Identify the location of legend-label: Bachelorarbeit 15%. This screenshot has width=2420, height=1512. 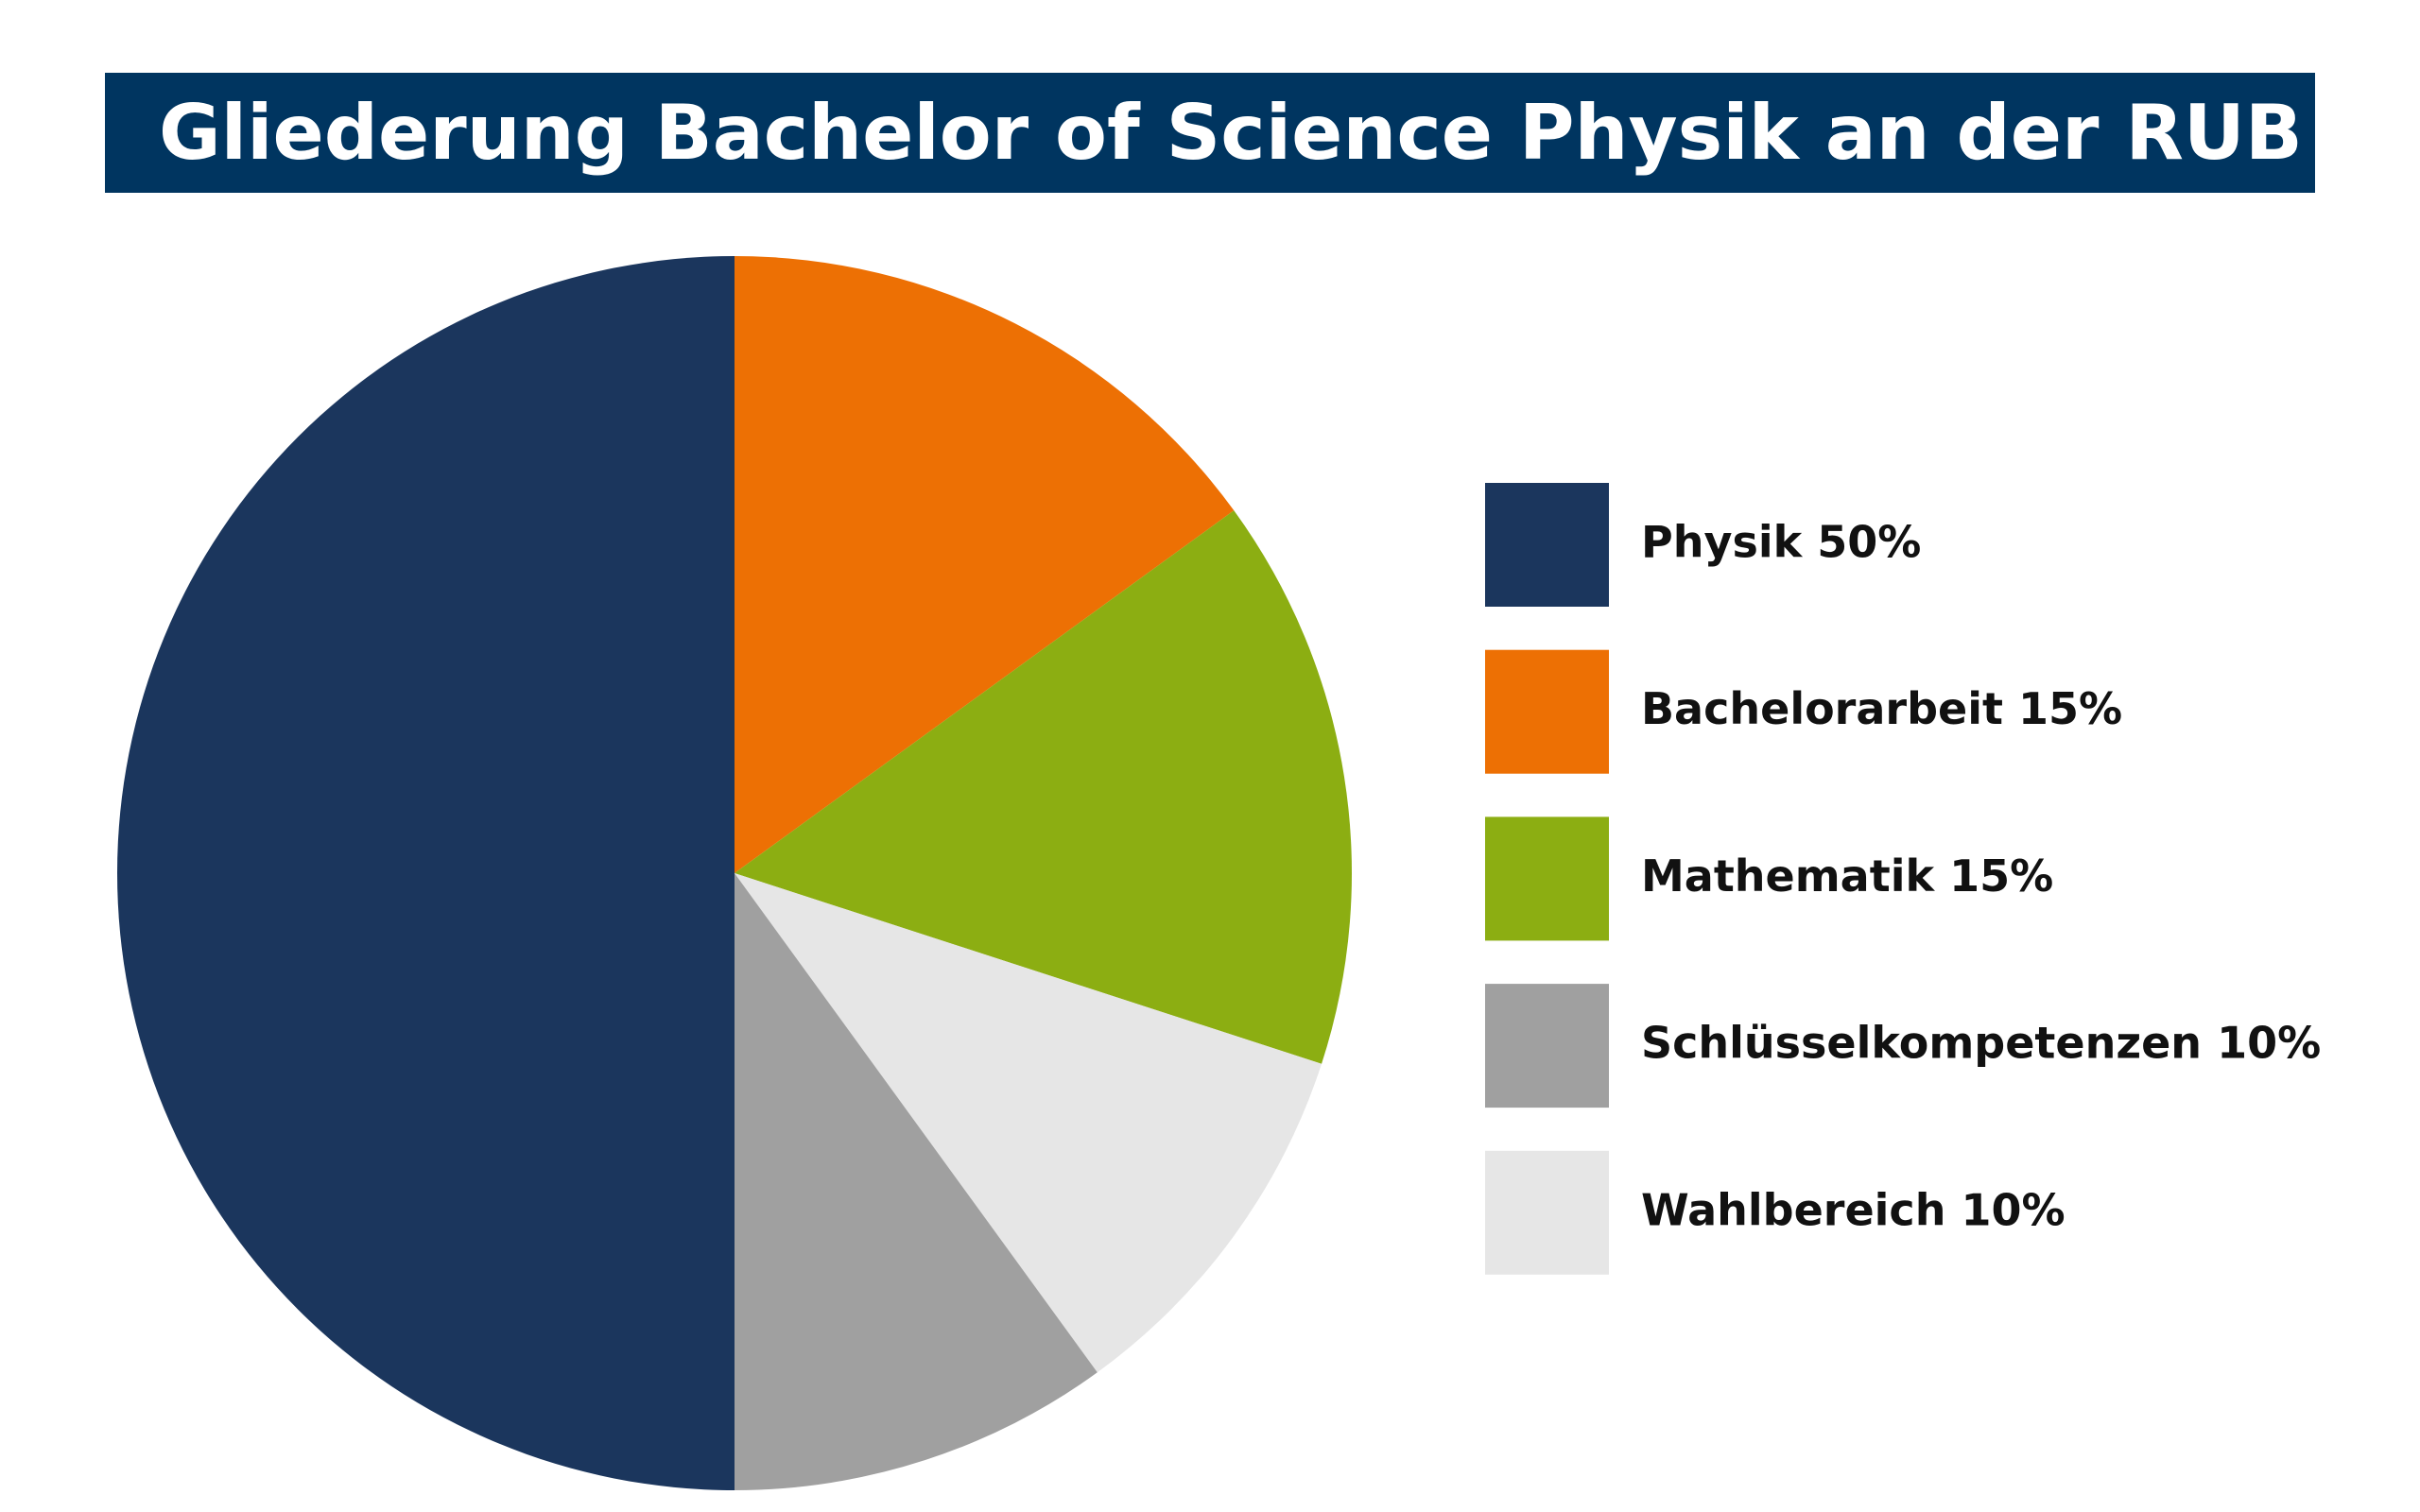
(1881, 708).